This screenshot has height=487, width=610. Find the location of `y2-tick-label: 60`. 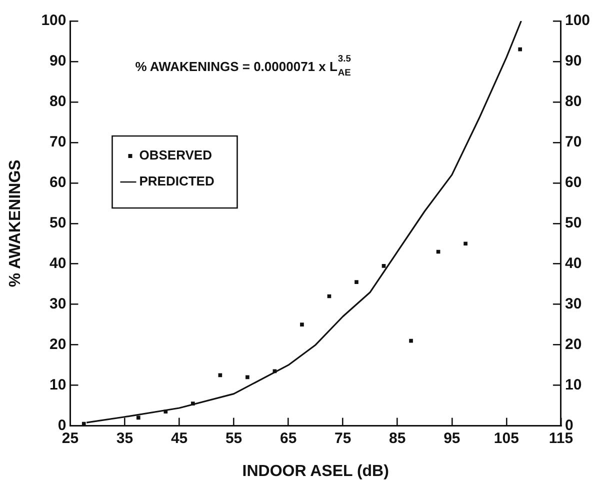

y2-tick-label: 60 is located at coordinates (573, 183).